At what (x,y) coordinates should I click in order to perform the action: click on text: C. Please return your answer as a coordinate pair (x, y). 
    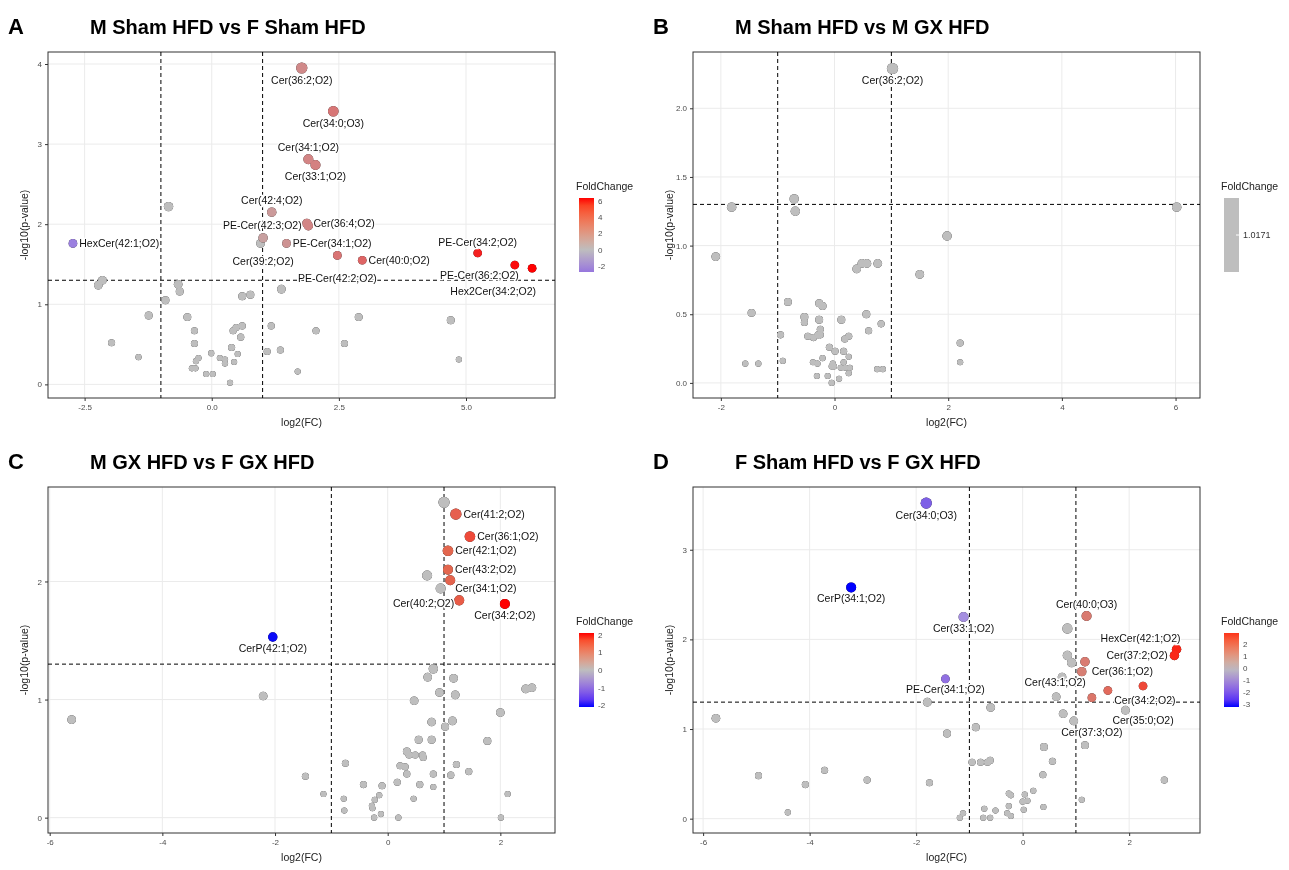
    Looking at the image, I should click on (16, 461).